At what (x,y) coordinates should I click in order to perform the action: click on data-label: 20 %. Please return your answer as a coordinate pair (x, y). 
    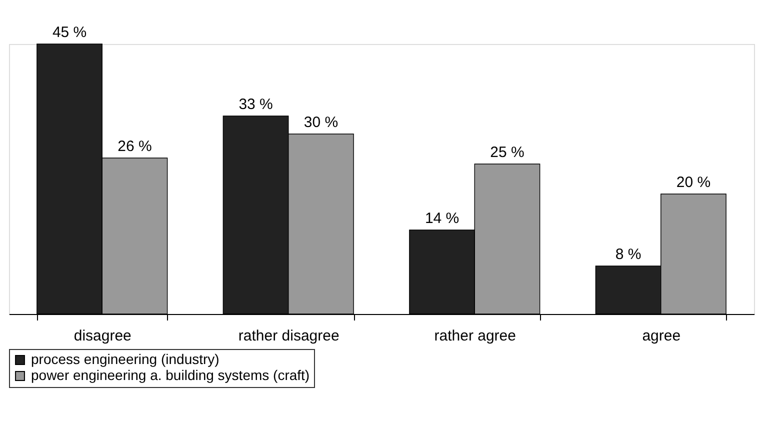
    Looking at the image, I should click on (693, 182).